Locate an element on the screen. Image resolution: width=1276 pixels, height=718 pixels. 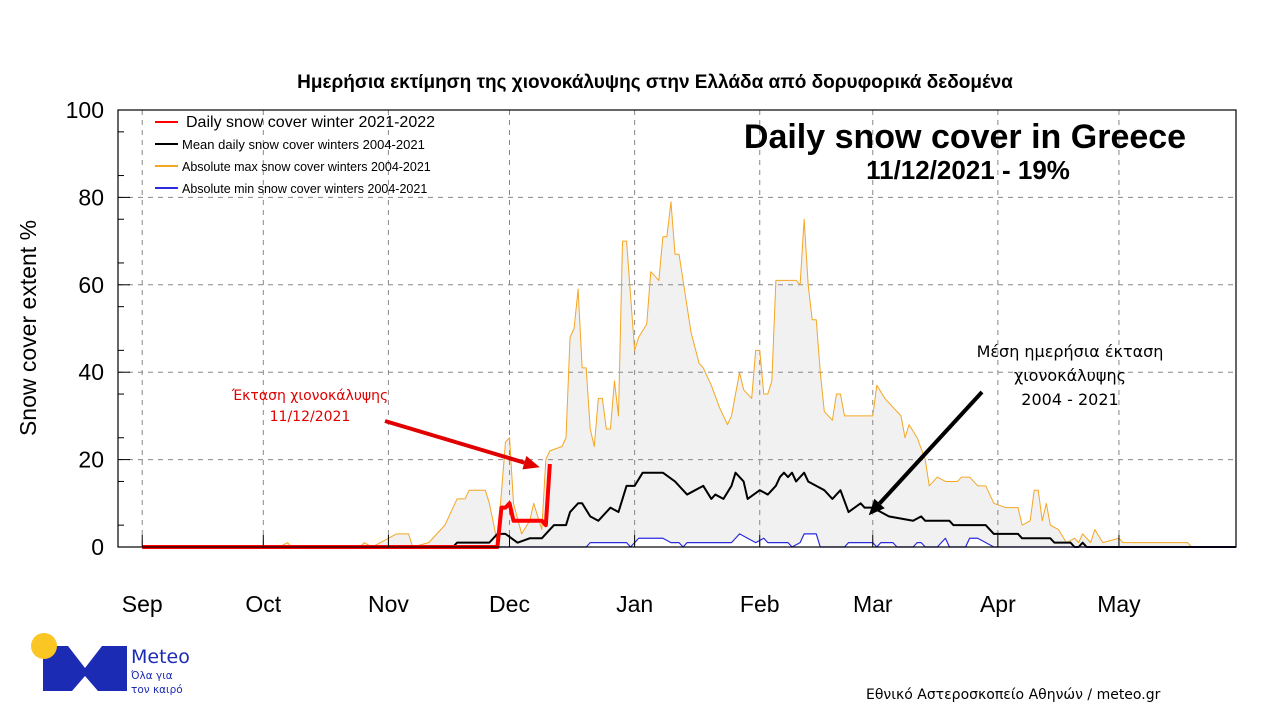
logo-text: Meteo Όλα για τον καιρό is located at coordinates (160, 671).